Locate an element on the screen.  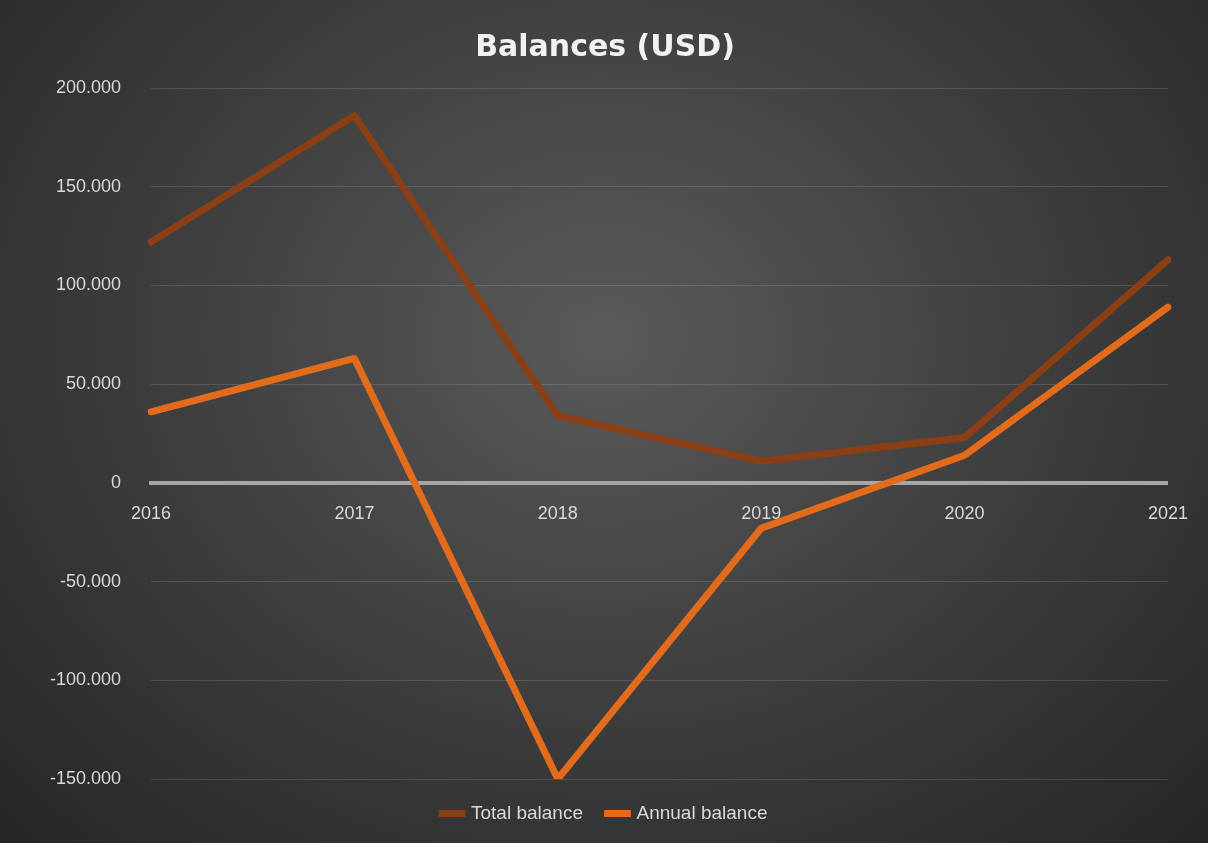
y-tick-label: -100.000 is located at coordinates (86, 679).